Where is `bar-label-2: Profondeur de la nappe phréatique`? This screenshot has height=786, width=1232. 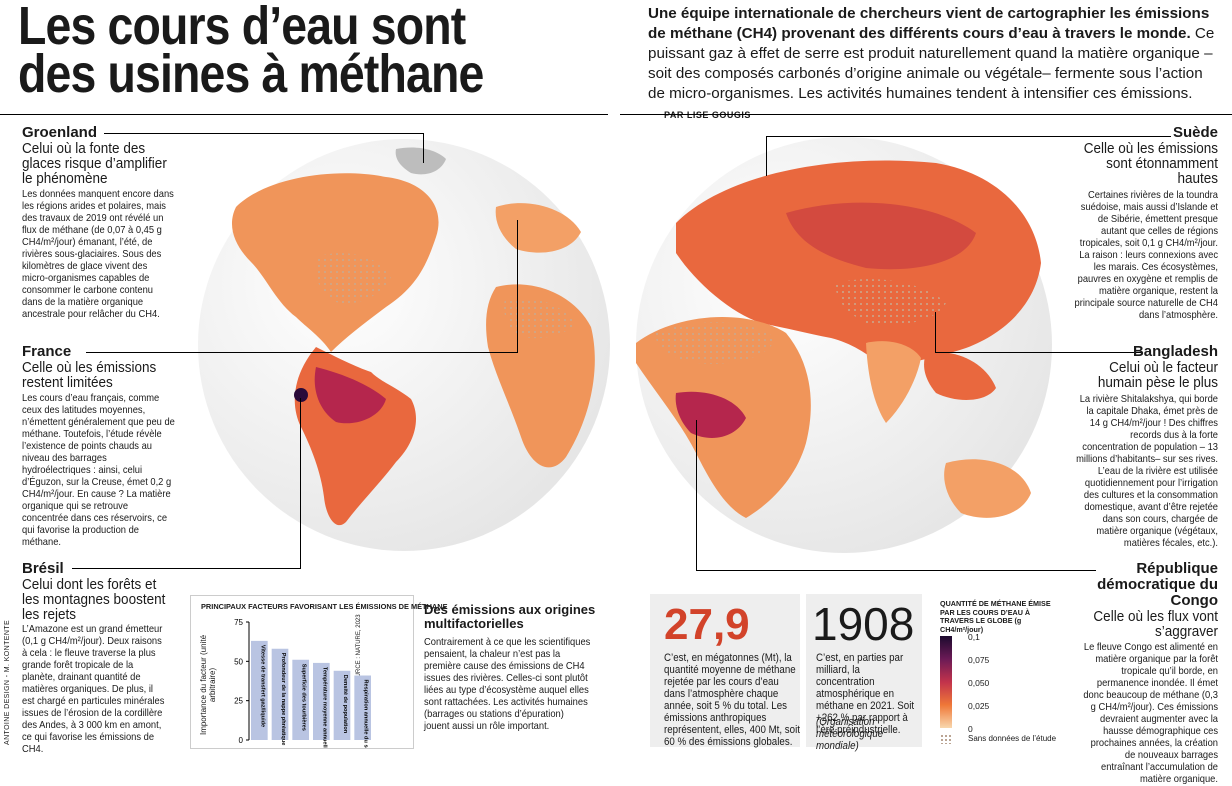
bar-label-2: Profondeur de la nappe phréatique is located at coordinates (283, 699).